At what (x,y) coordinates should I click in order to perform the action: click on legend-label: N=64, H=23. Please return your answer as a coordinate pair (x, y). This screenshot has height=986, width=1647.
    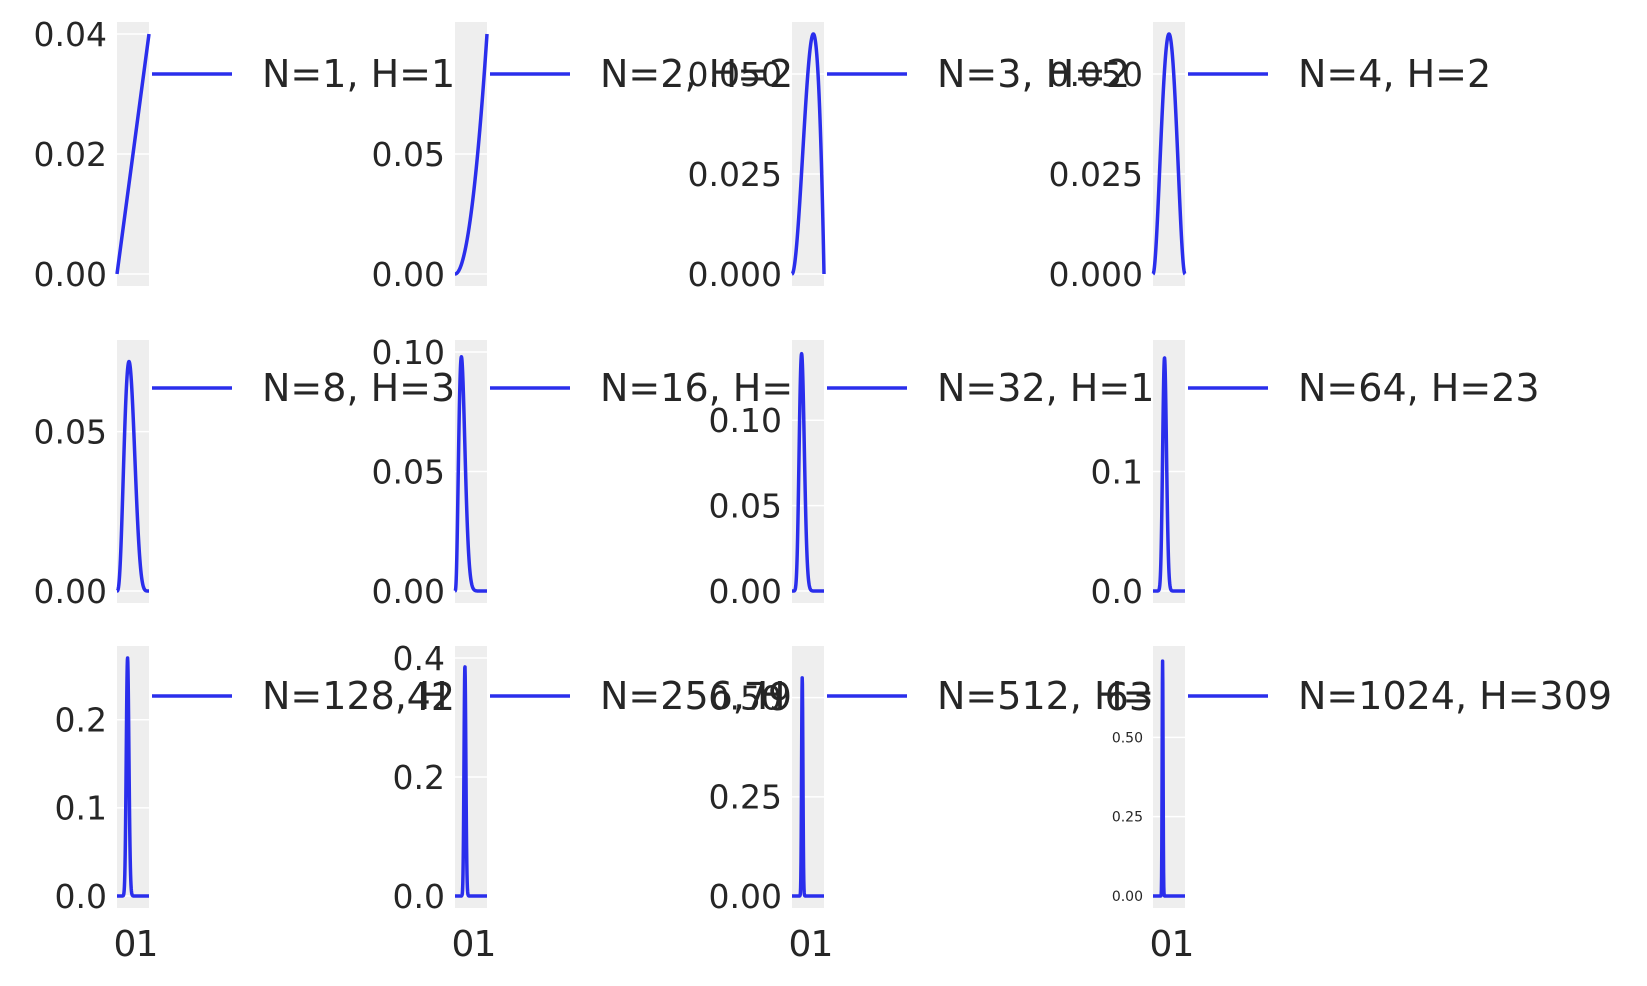
    Looking at the image, I should click on (1419, 388).